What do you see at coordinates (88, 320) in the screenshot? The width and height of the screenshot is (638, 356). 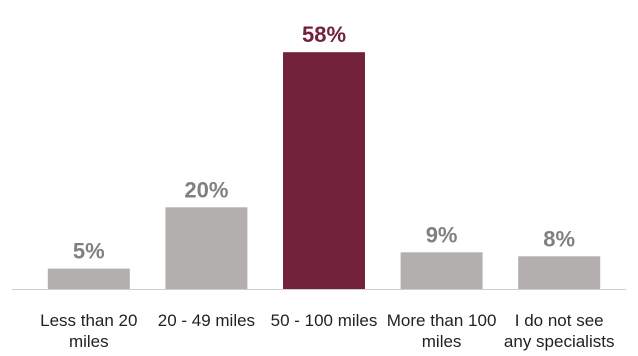 I see `category-label-line: Less than 20` at bounding box center [88, 320].